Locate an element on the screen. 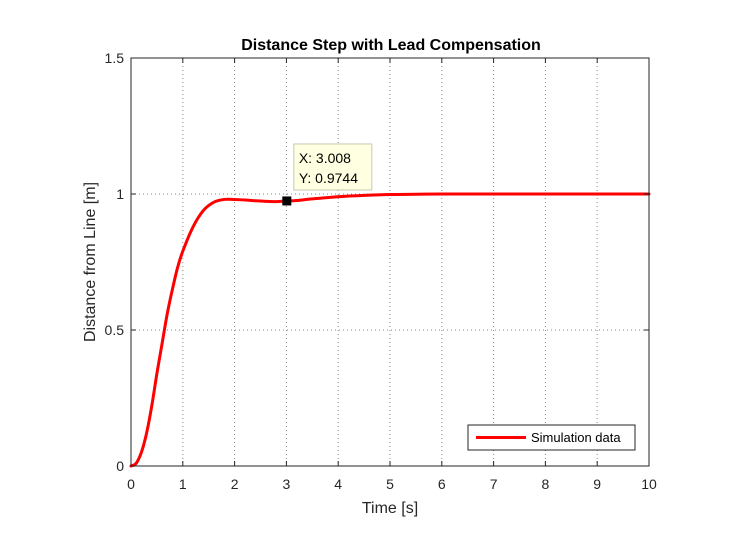 This screenshot has height=547, width=755. x-tick-label: 3 is located at coordinates (287, 484).